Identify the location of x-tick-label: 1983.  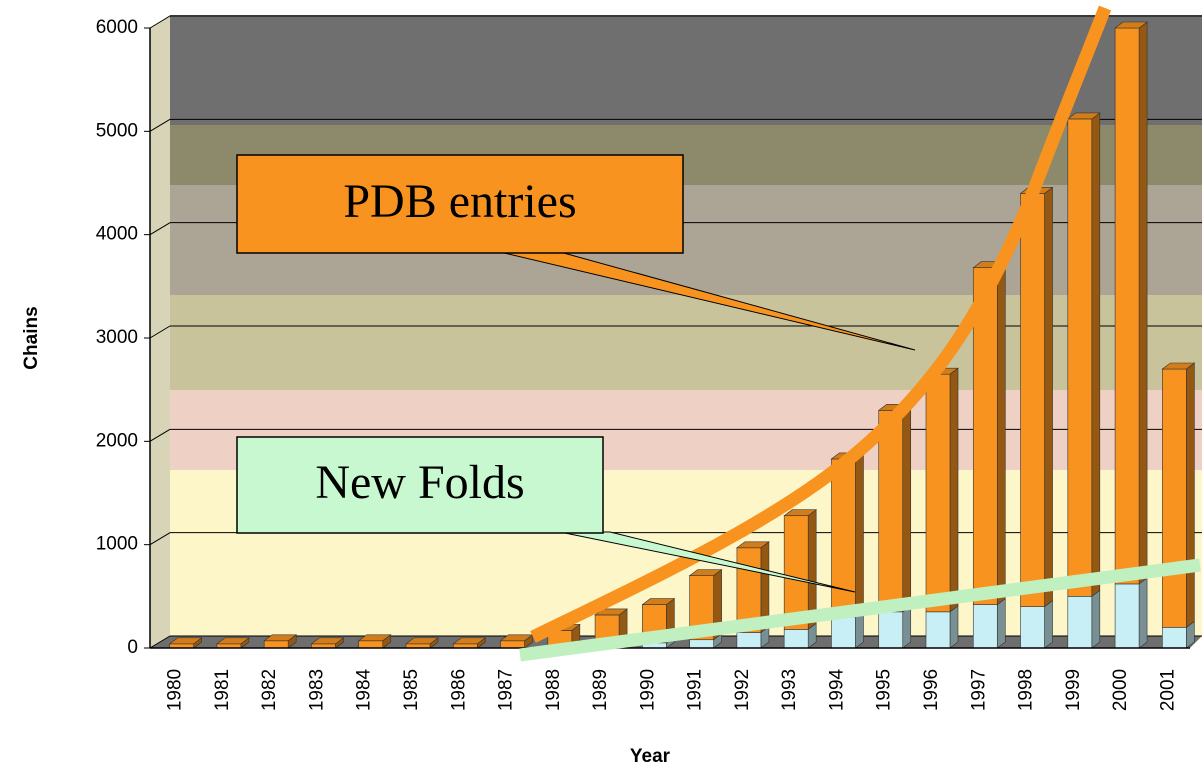
(316, 690).